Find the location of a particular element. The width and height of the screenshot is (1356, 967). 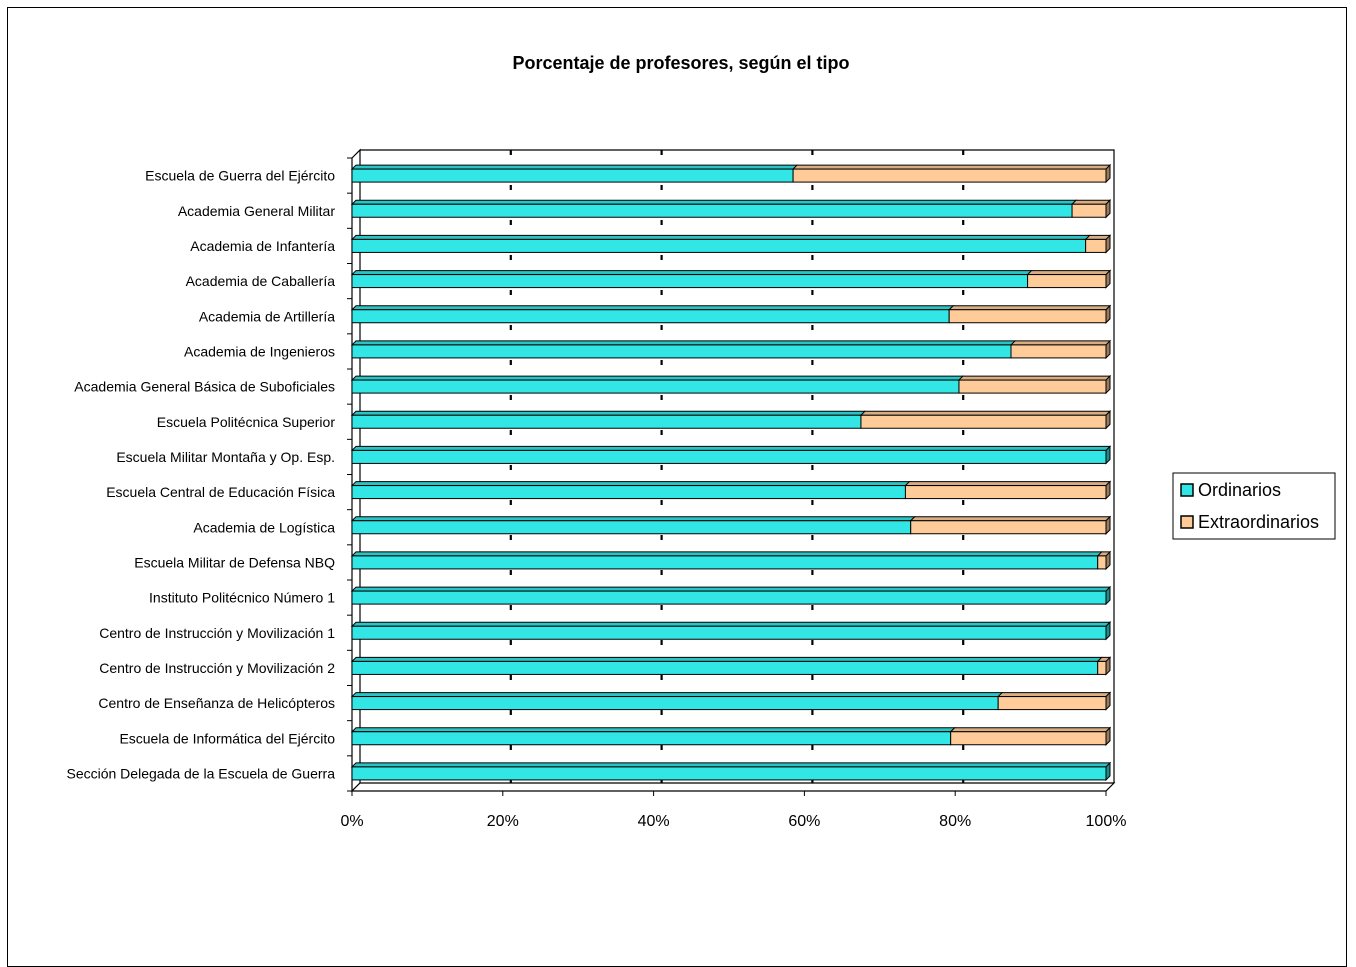

x-tick-label: 40% is located at coordinates (654, 821).